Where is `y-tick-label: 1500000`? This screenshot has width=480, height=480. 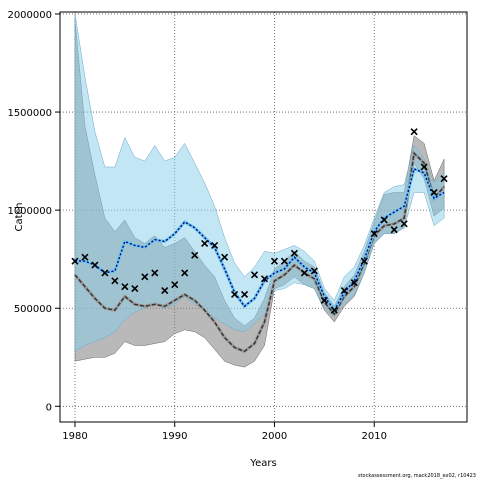
y-tick-label: 1500000 is located at coordinates (29, 113).